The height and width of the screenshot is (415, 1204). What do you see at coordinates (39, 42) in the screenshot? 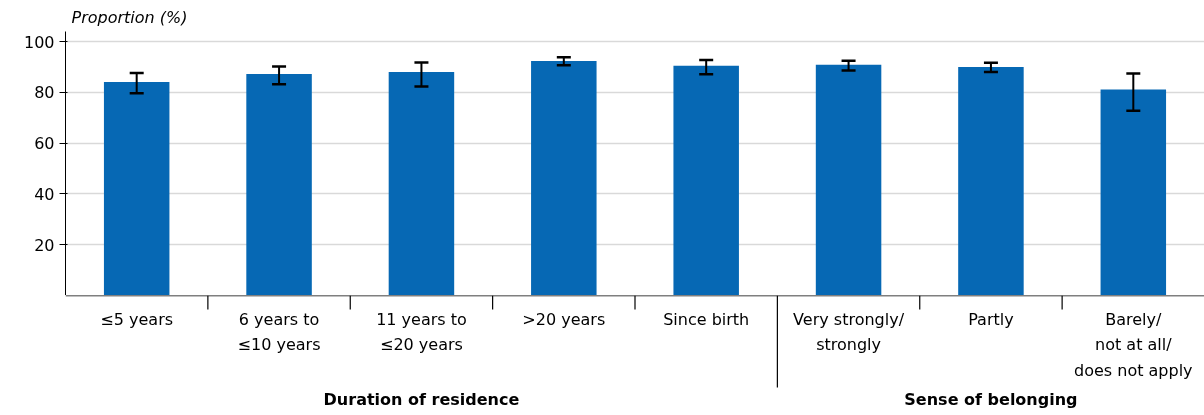
I see `y-tick-label: 100` at bounding box center [39, 42].